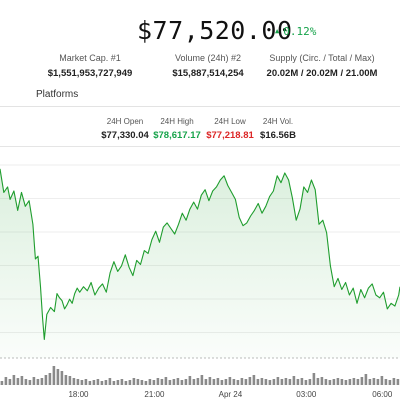 This screenshot has width=400, height=400. Describe the element at coordinates (200, 146) in the screenshot. I see `divider` at that location.